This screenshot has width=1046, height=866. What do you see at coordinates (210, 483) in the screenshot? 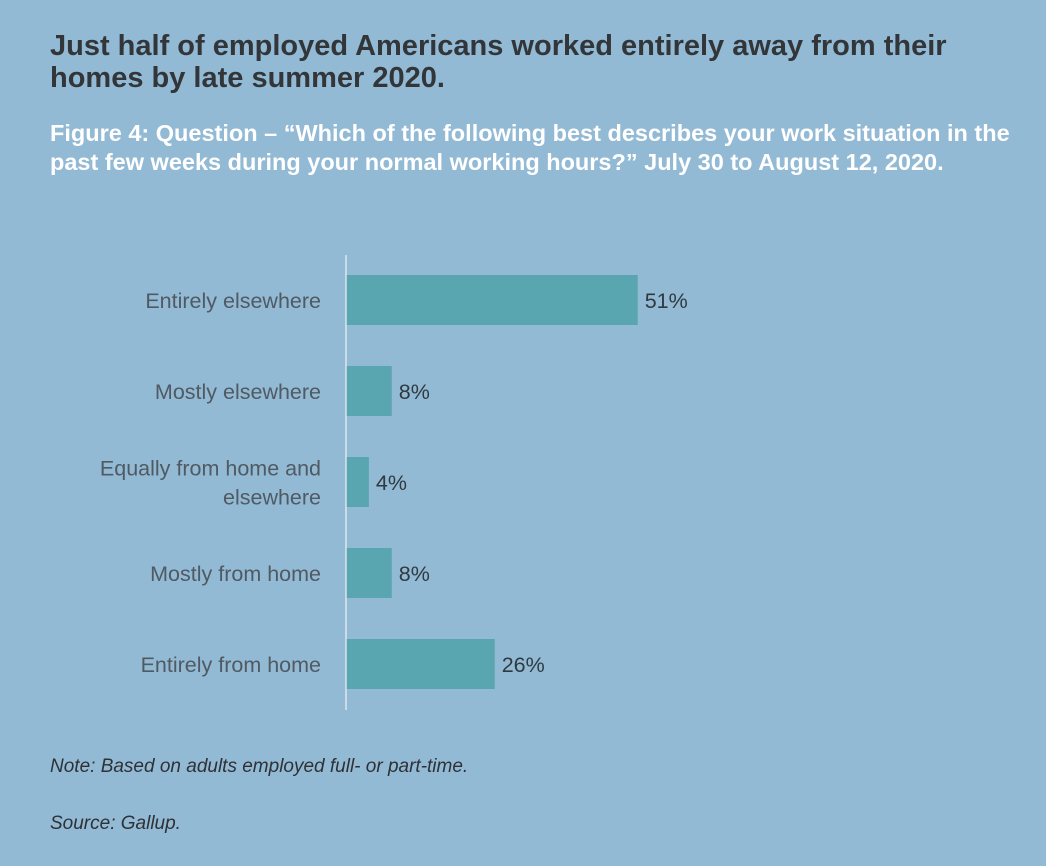
I see `category-label: Equally from home and elsewhere` at bounding box center [210, 483].